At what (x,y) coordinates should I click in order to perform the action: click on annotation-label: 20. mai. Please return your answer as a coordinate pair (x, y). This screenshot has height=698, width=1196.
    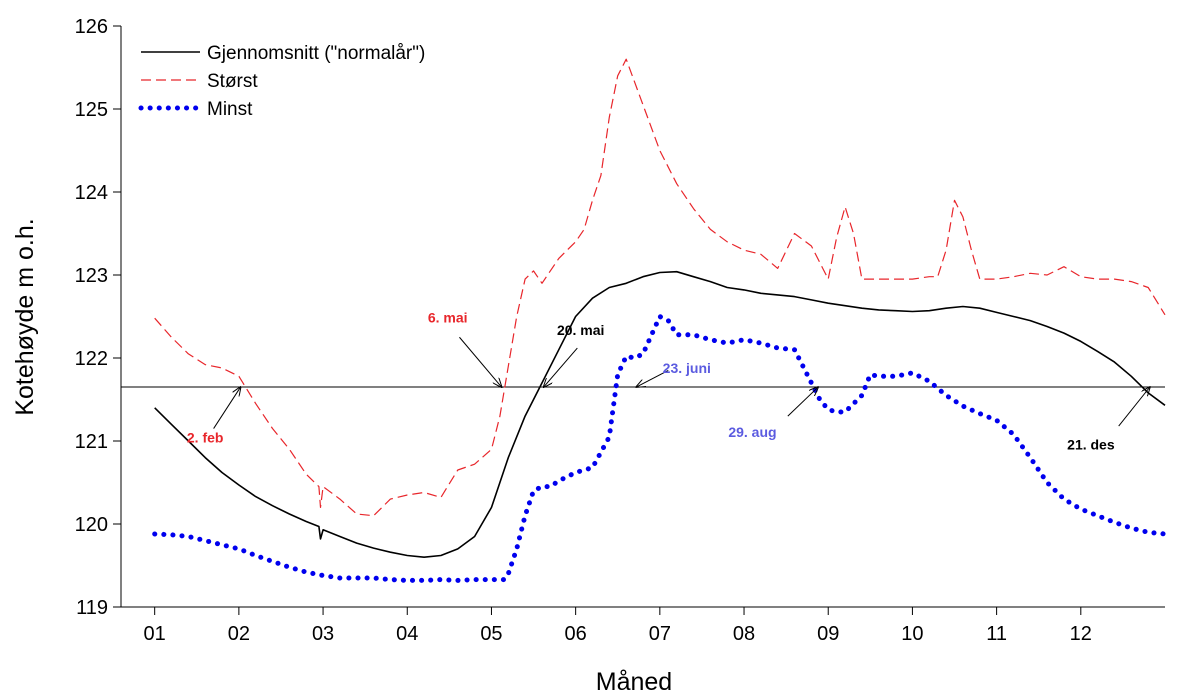
    Looking at the image, I should click on (580, 330).